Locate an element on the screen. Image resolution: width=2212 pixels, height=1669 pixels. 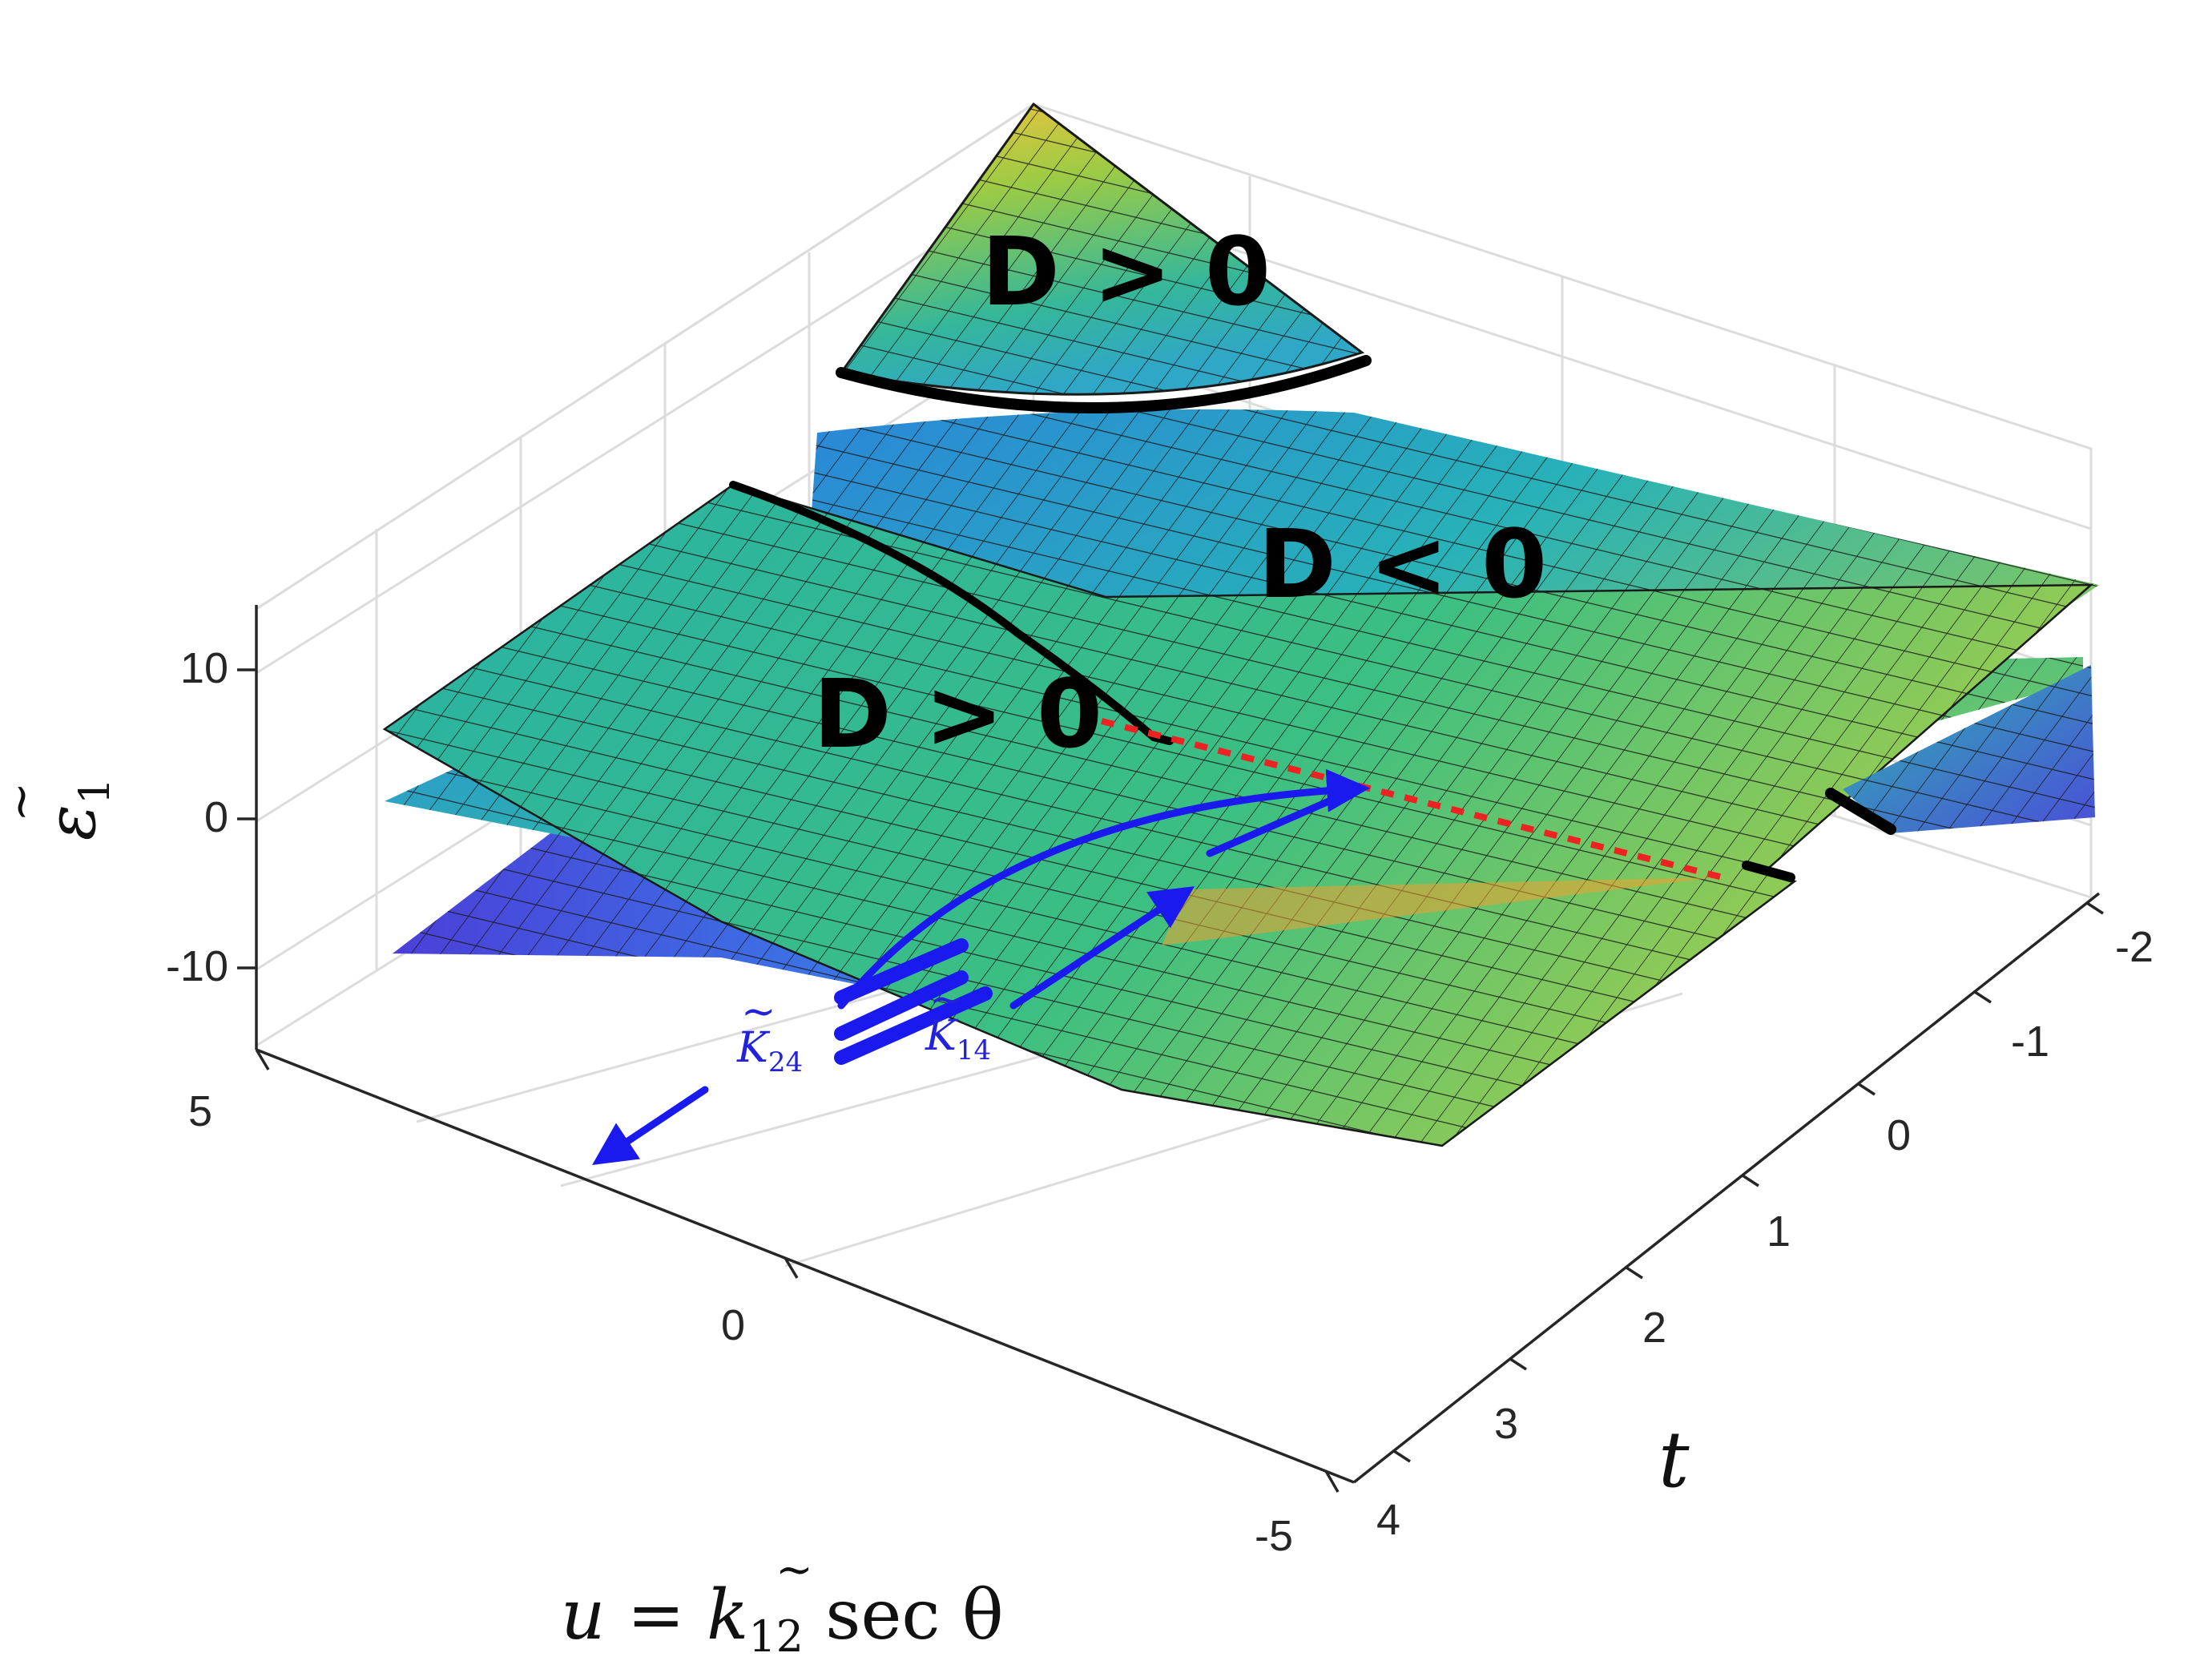
u-tick-labels: 5 0 -5 is located at coordinates (740, 1324).